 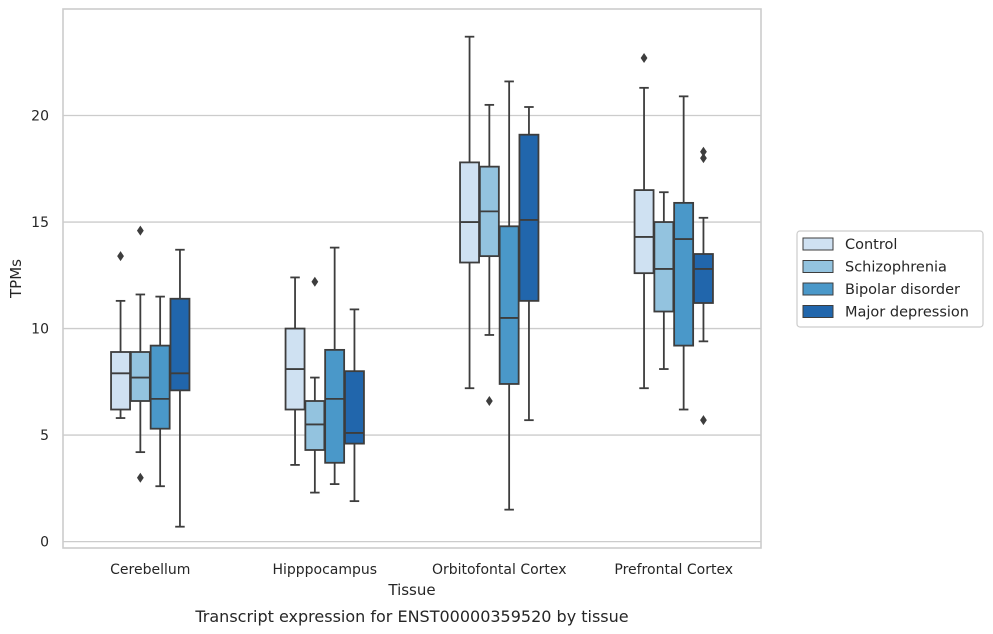 I want to click on x-tick-label: Hipppocampus, so click(x=324, y=570).